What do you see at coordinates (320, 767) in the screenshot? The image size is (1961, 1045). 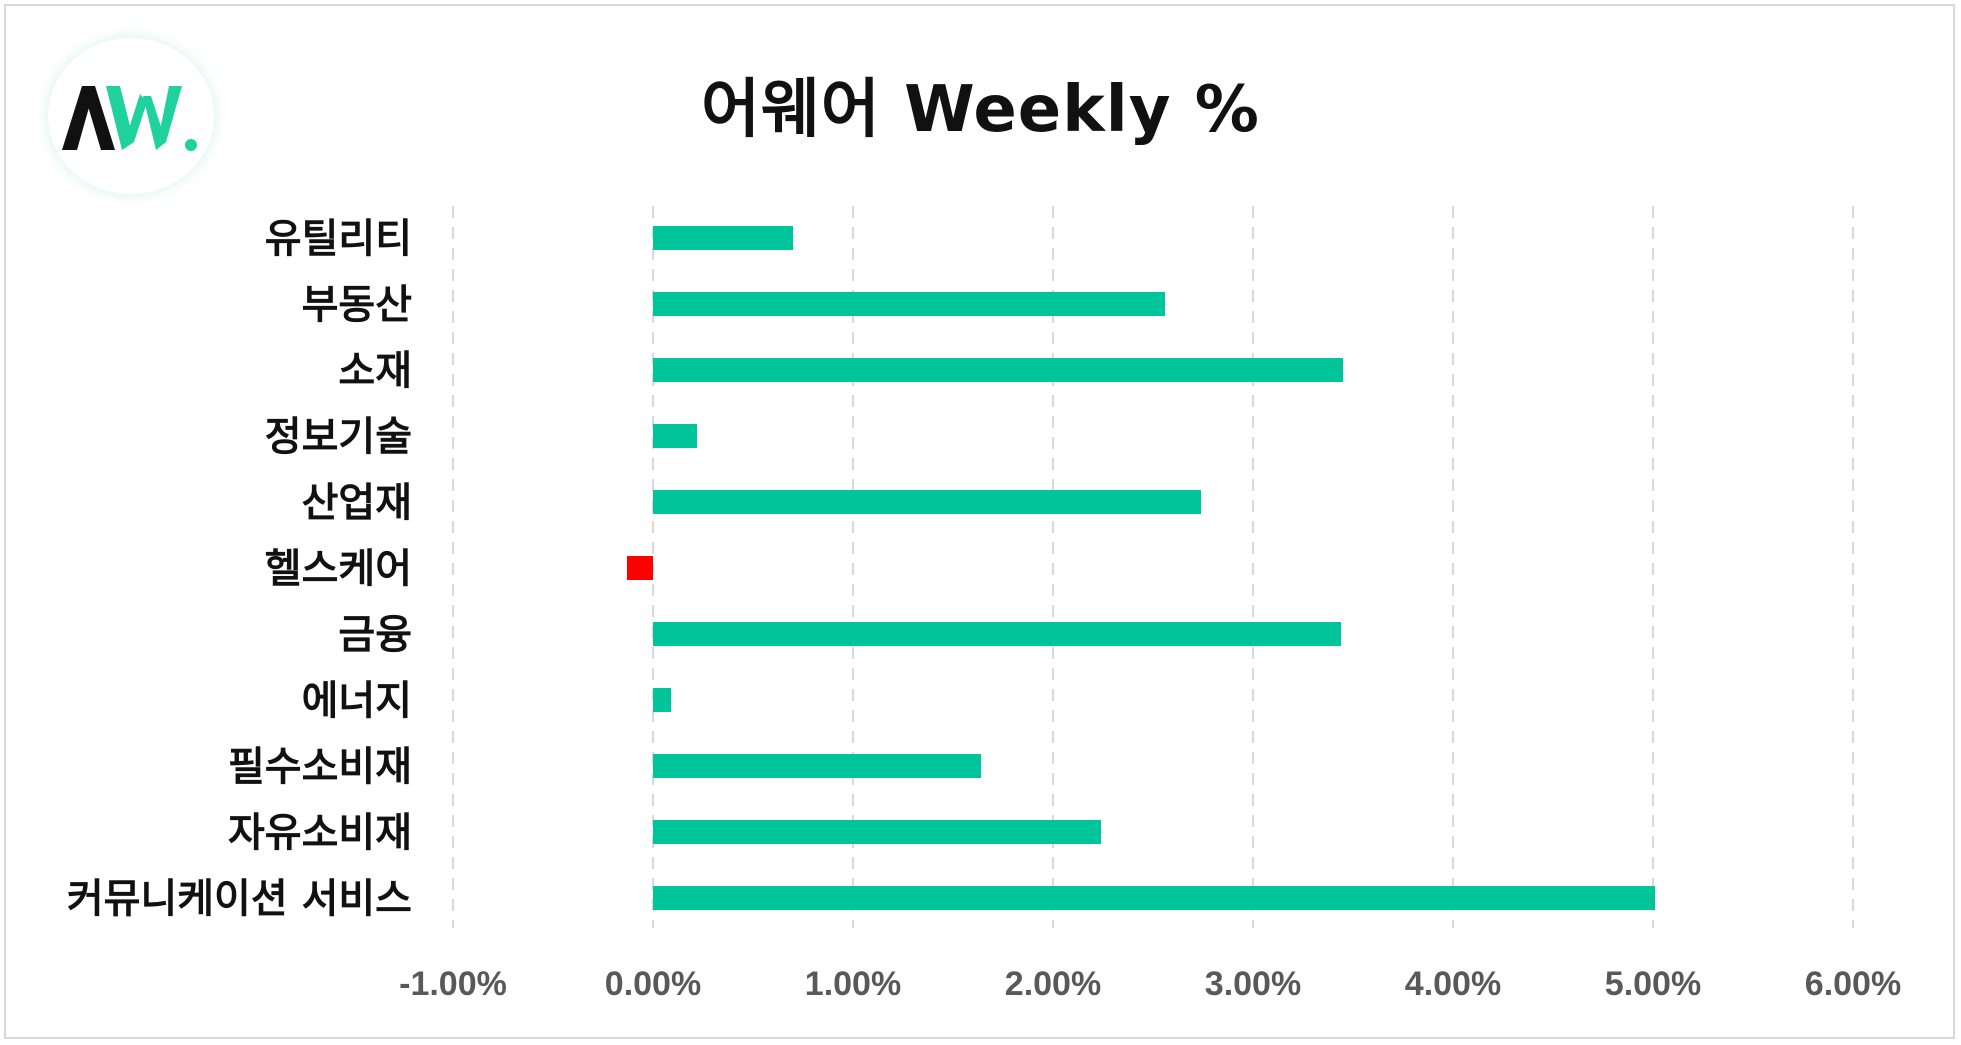 I see `category-label: 필수소비재` at bounding box center [320, 767].